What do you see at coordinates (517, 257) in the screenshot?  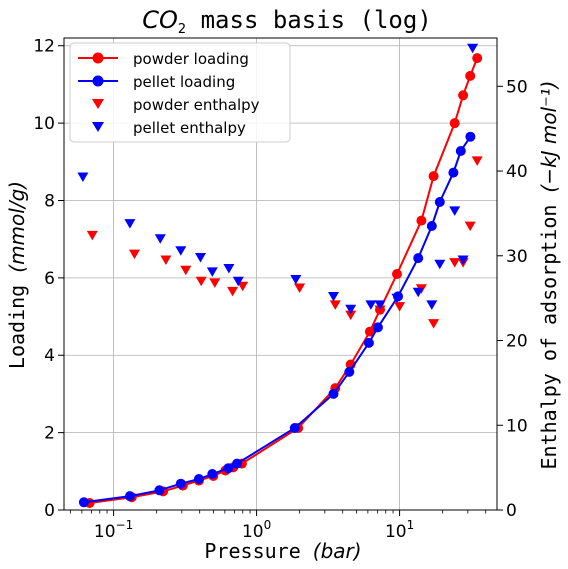 I see `y-right-tick-label: 30` at bounding box center [517, 257].